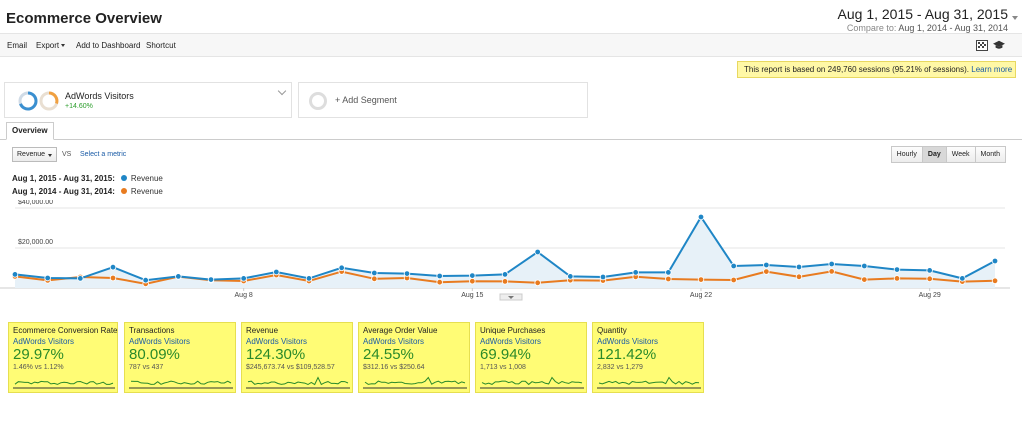 Image resolution: width=1022 pixels, height=421 pixels. I want to click on scorecard-compare: $312.16 vs $250.64, so click(394, 367).